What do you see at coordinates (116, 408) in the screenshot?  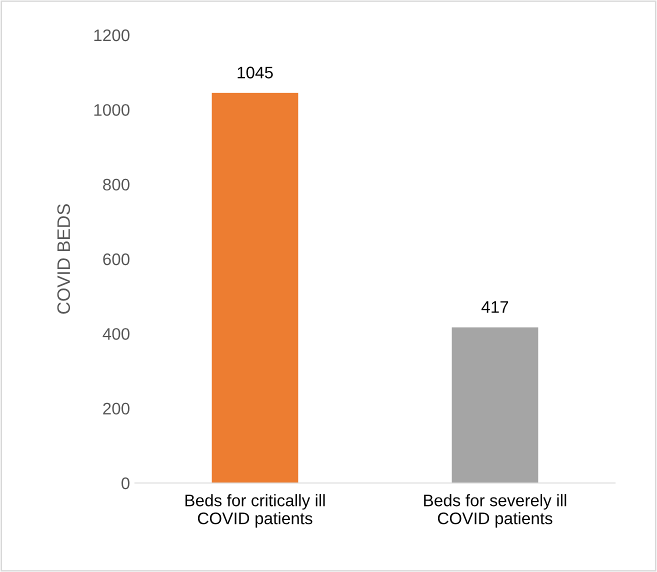 I see `y-tick-label: 200` at bounding box center [116, 408].